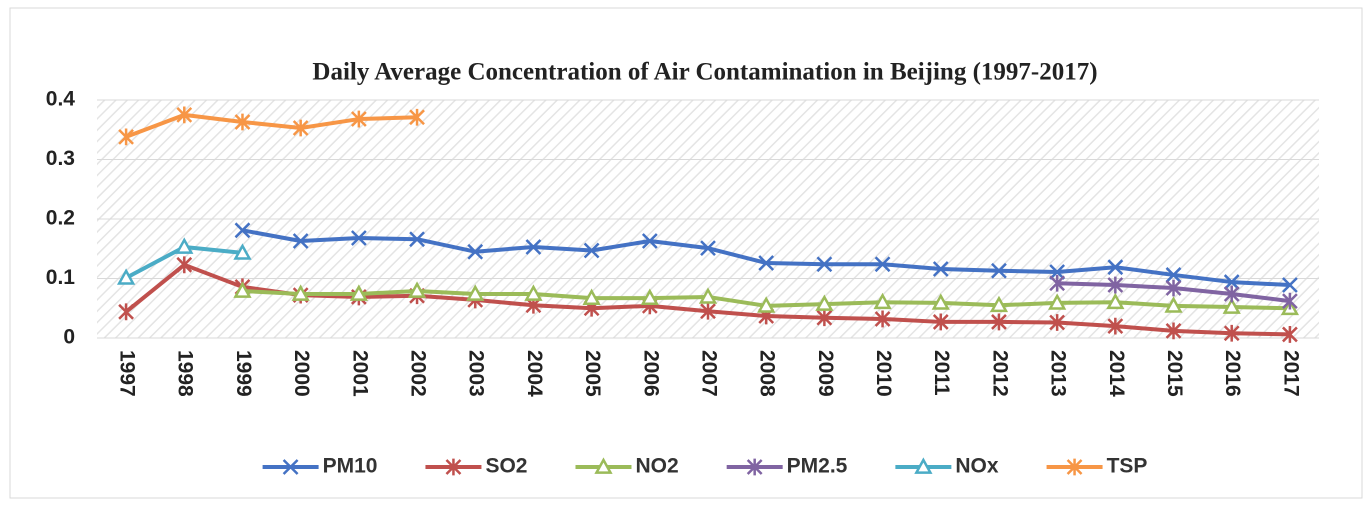  What do you see at coordinates (359, 373) in the screenshot?
I see `x-tick-label: 2001` at bounding box center [359, 373].